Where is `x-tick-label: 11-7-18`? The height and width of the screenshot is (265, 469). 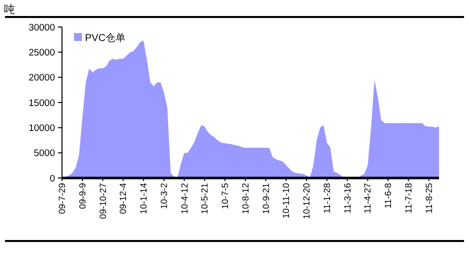
x-tick-label: 11-7-18 is located at coordinates (408, 198).